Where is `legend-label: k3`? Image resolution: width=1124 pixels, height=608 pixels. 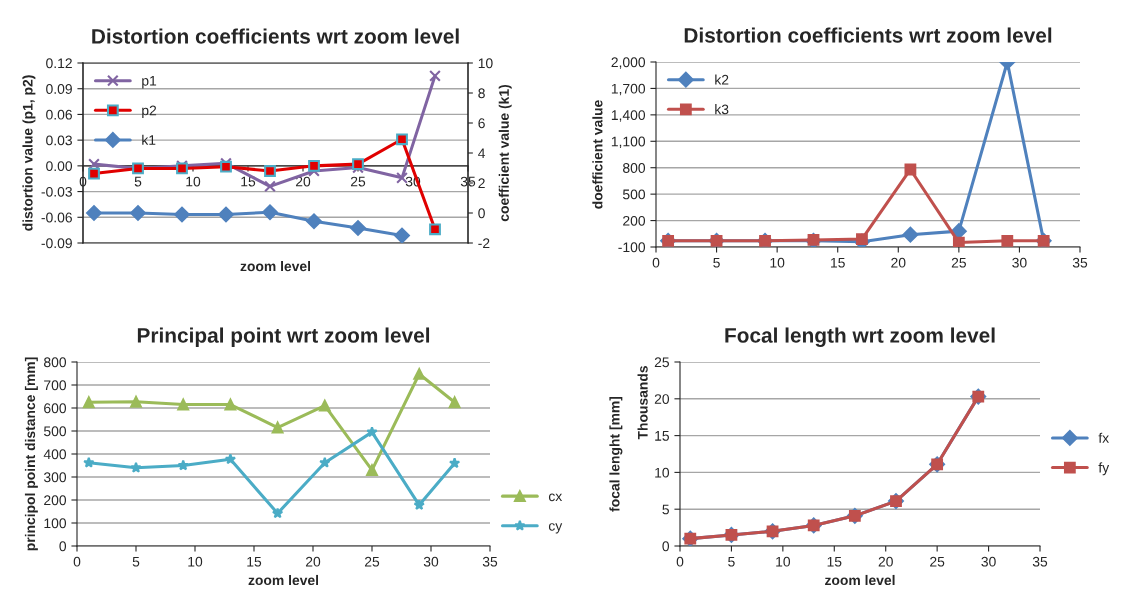
legend-label: k3 is located at coordinates (722, 109).